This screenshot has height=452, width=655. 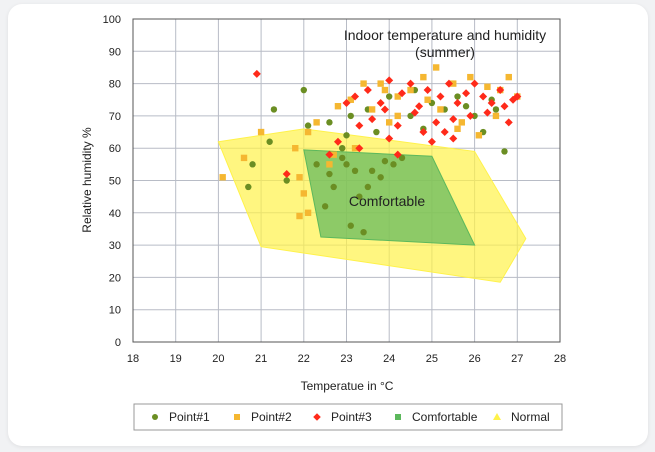 I want to click on y-tick-label: 10, so click(x=115, y=311).